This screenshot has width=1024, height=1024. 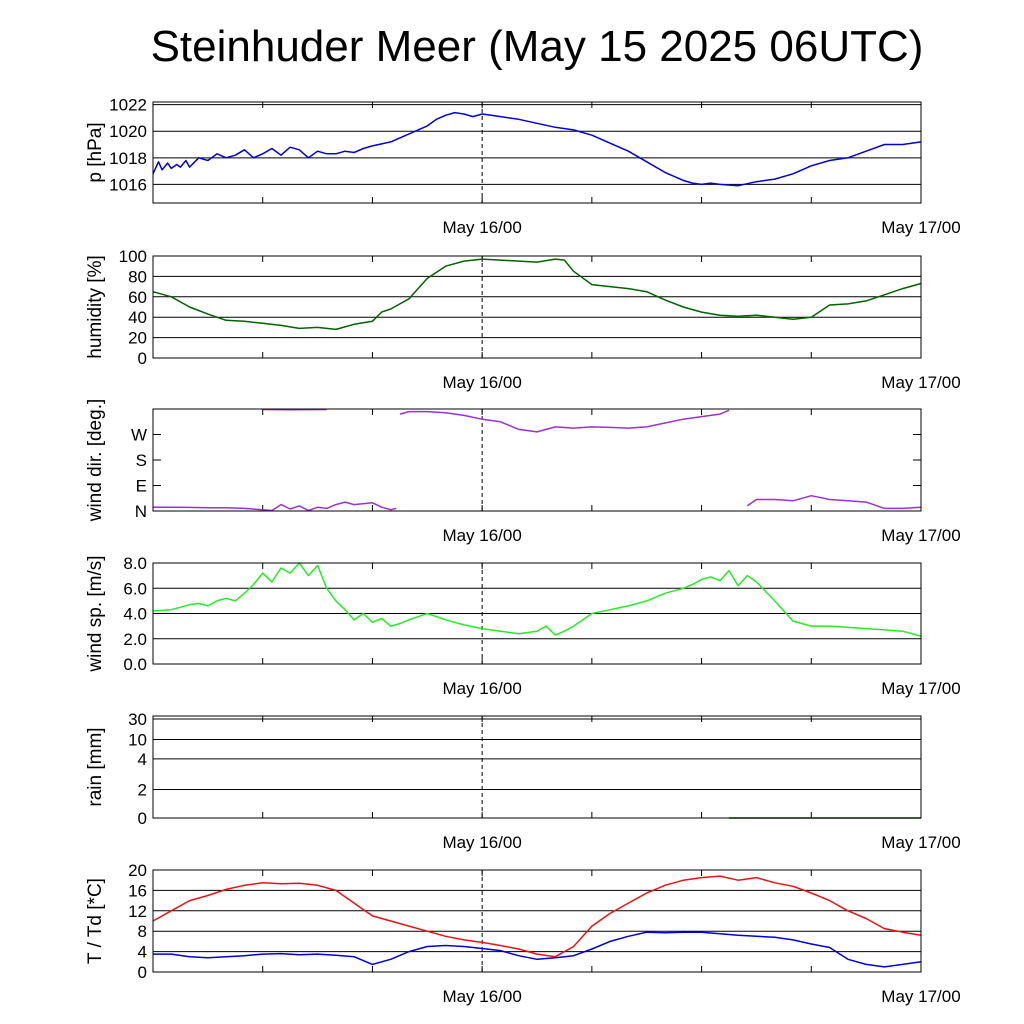 I want to click on y-tick-label: 100, so click(x=133, y=256).